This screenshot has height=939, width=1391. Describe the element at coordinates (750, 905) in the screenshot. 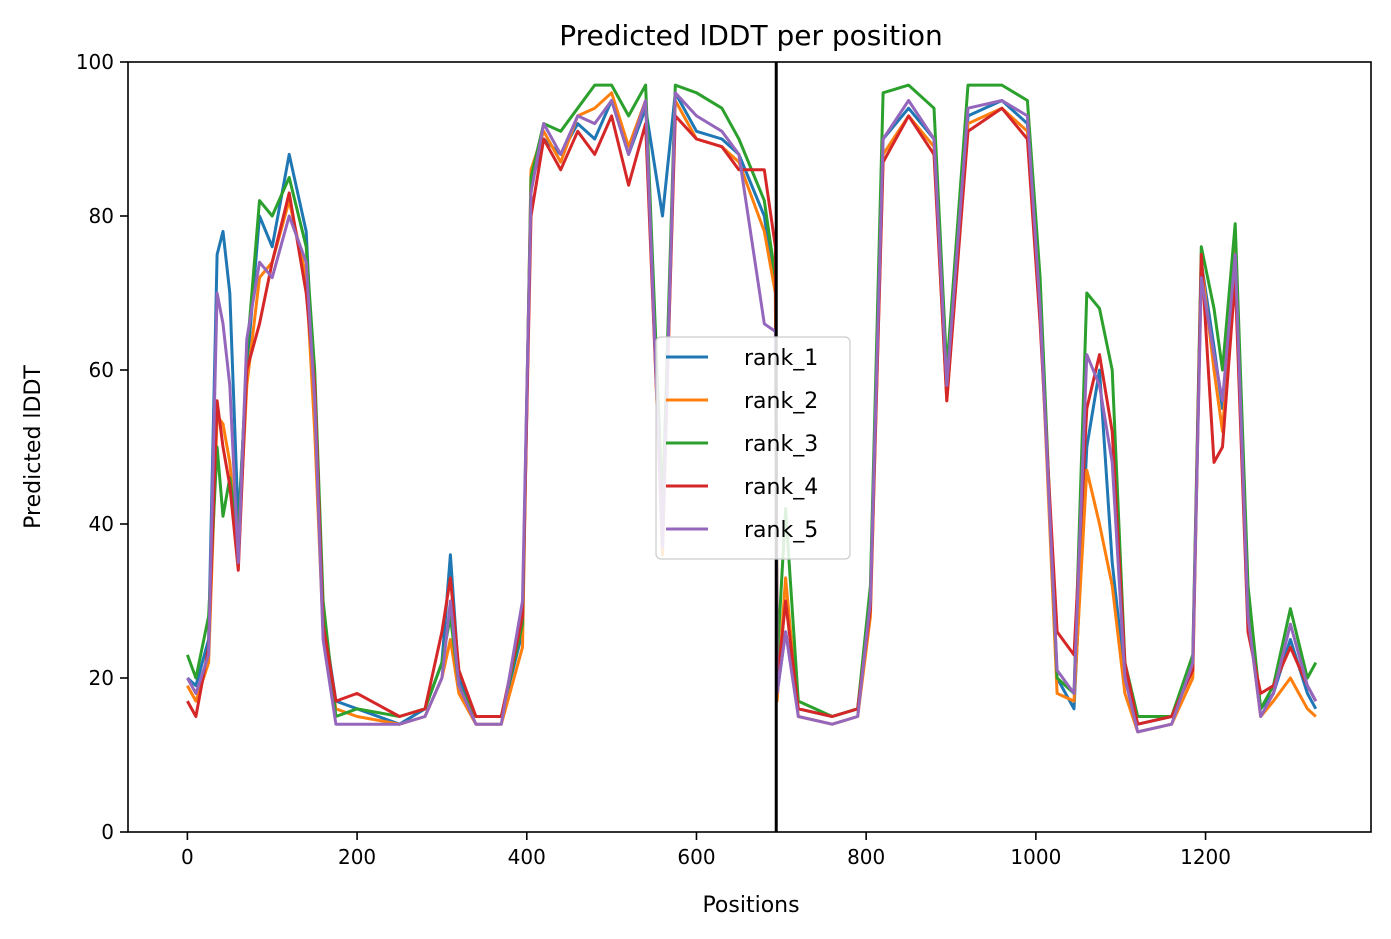

I see `x-axis-label: Positions` at that location.